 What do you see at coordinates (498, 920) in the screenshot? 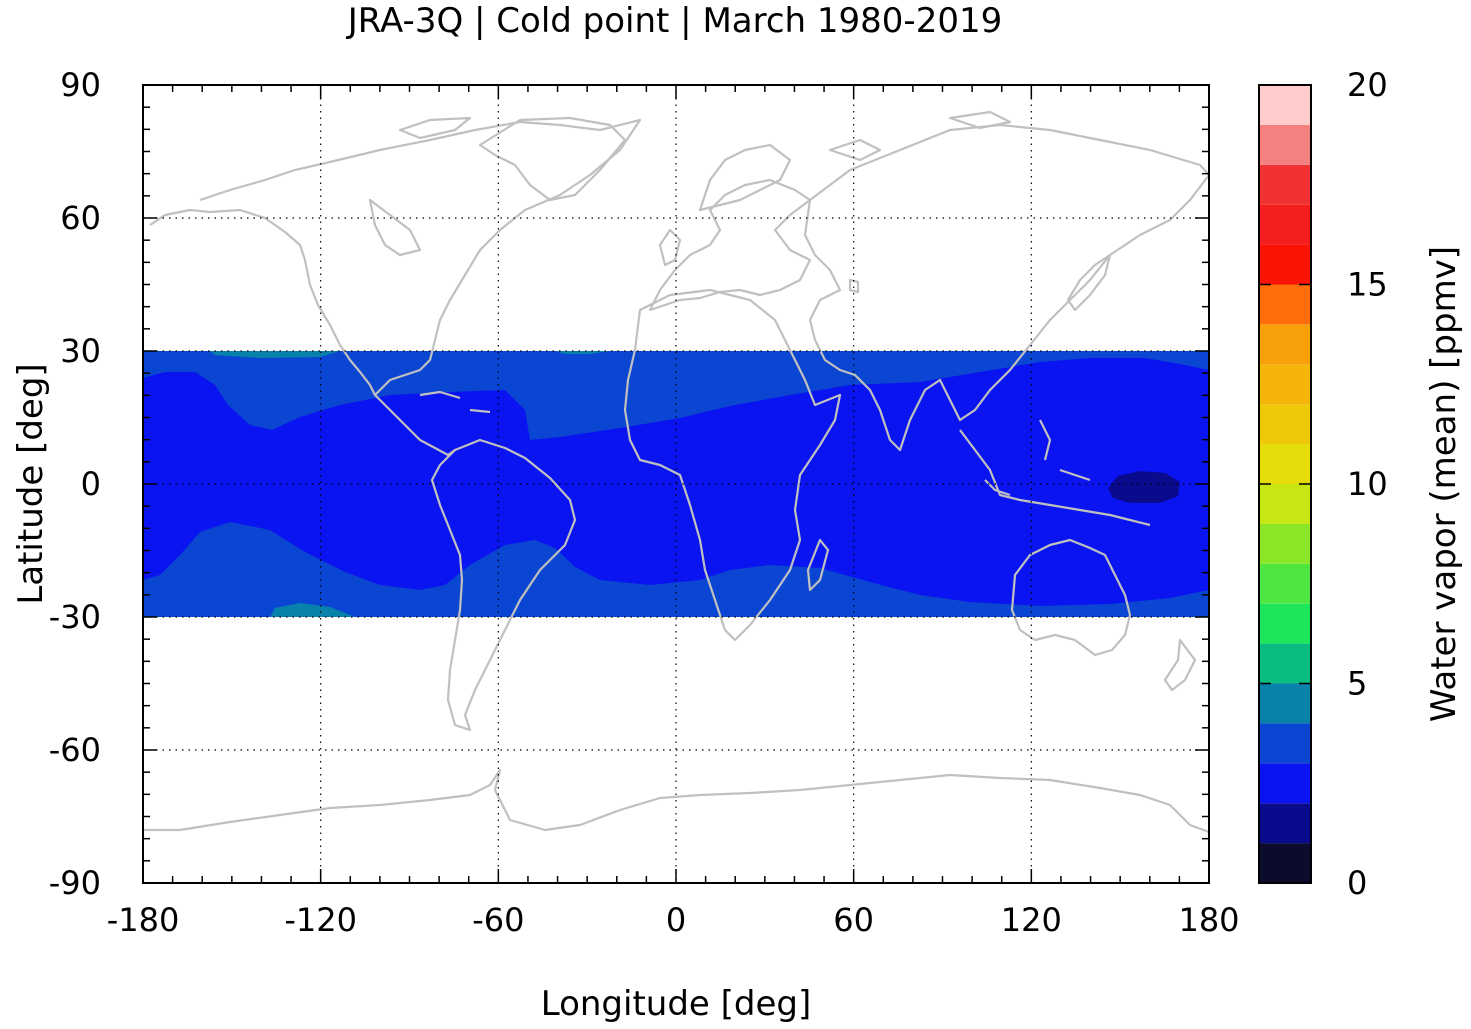
I see `x-tick-label: -60` at bounding box center [498, 920].